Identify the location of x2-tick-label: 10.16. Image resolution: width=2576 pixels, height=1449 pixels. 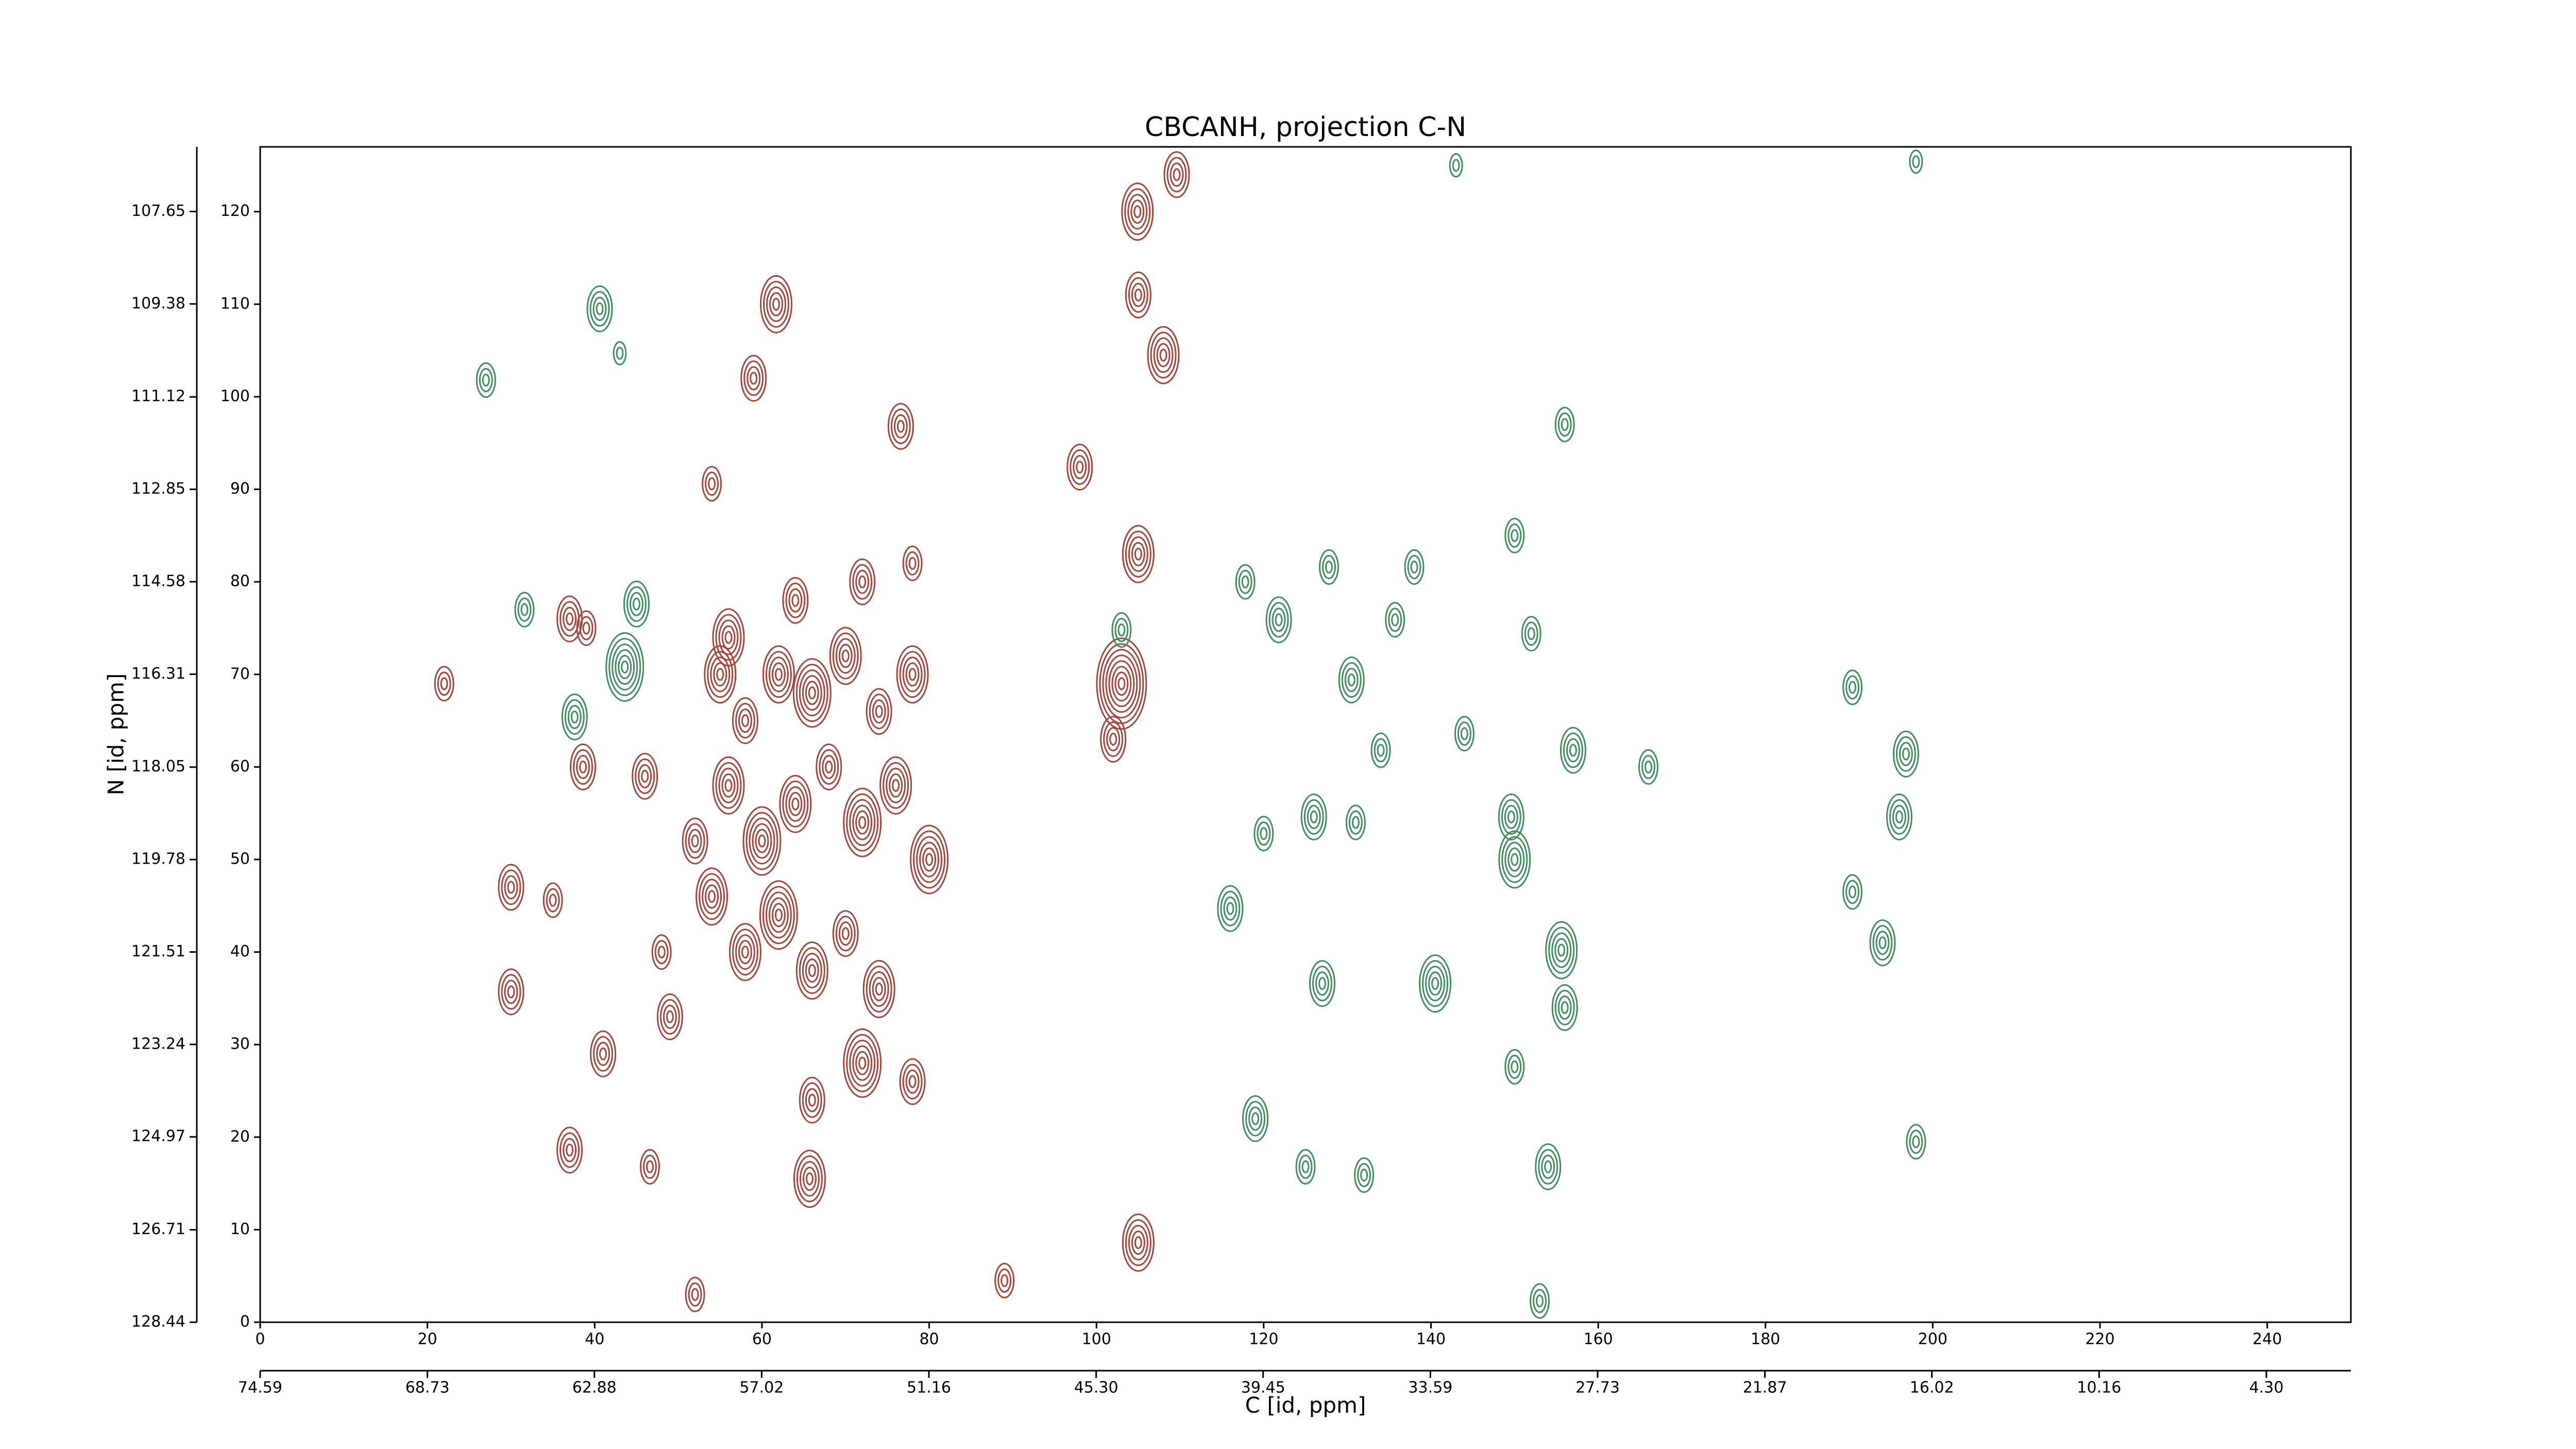
(2099, 1388).